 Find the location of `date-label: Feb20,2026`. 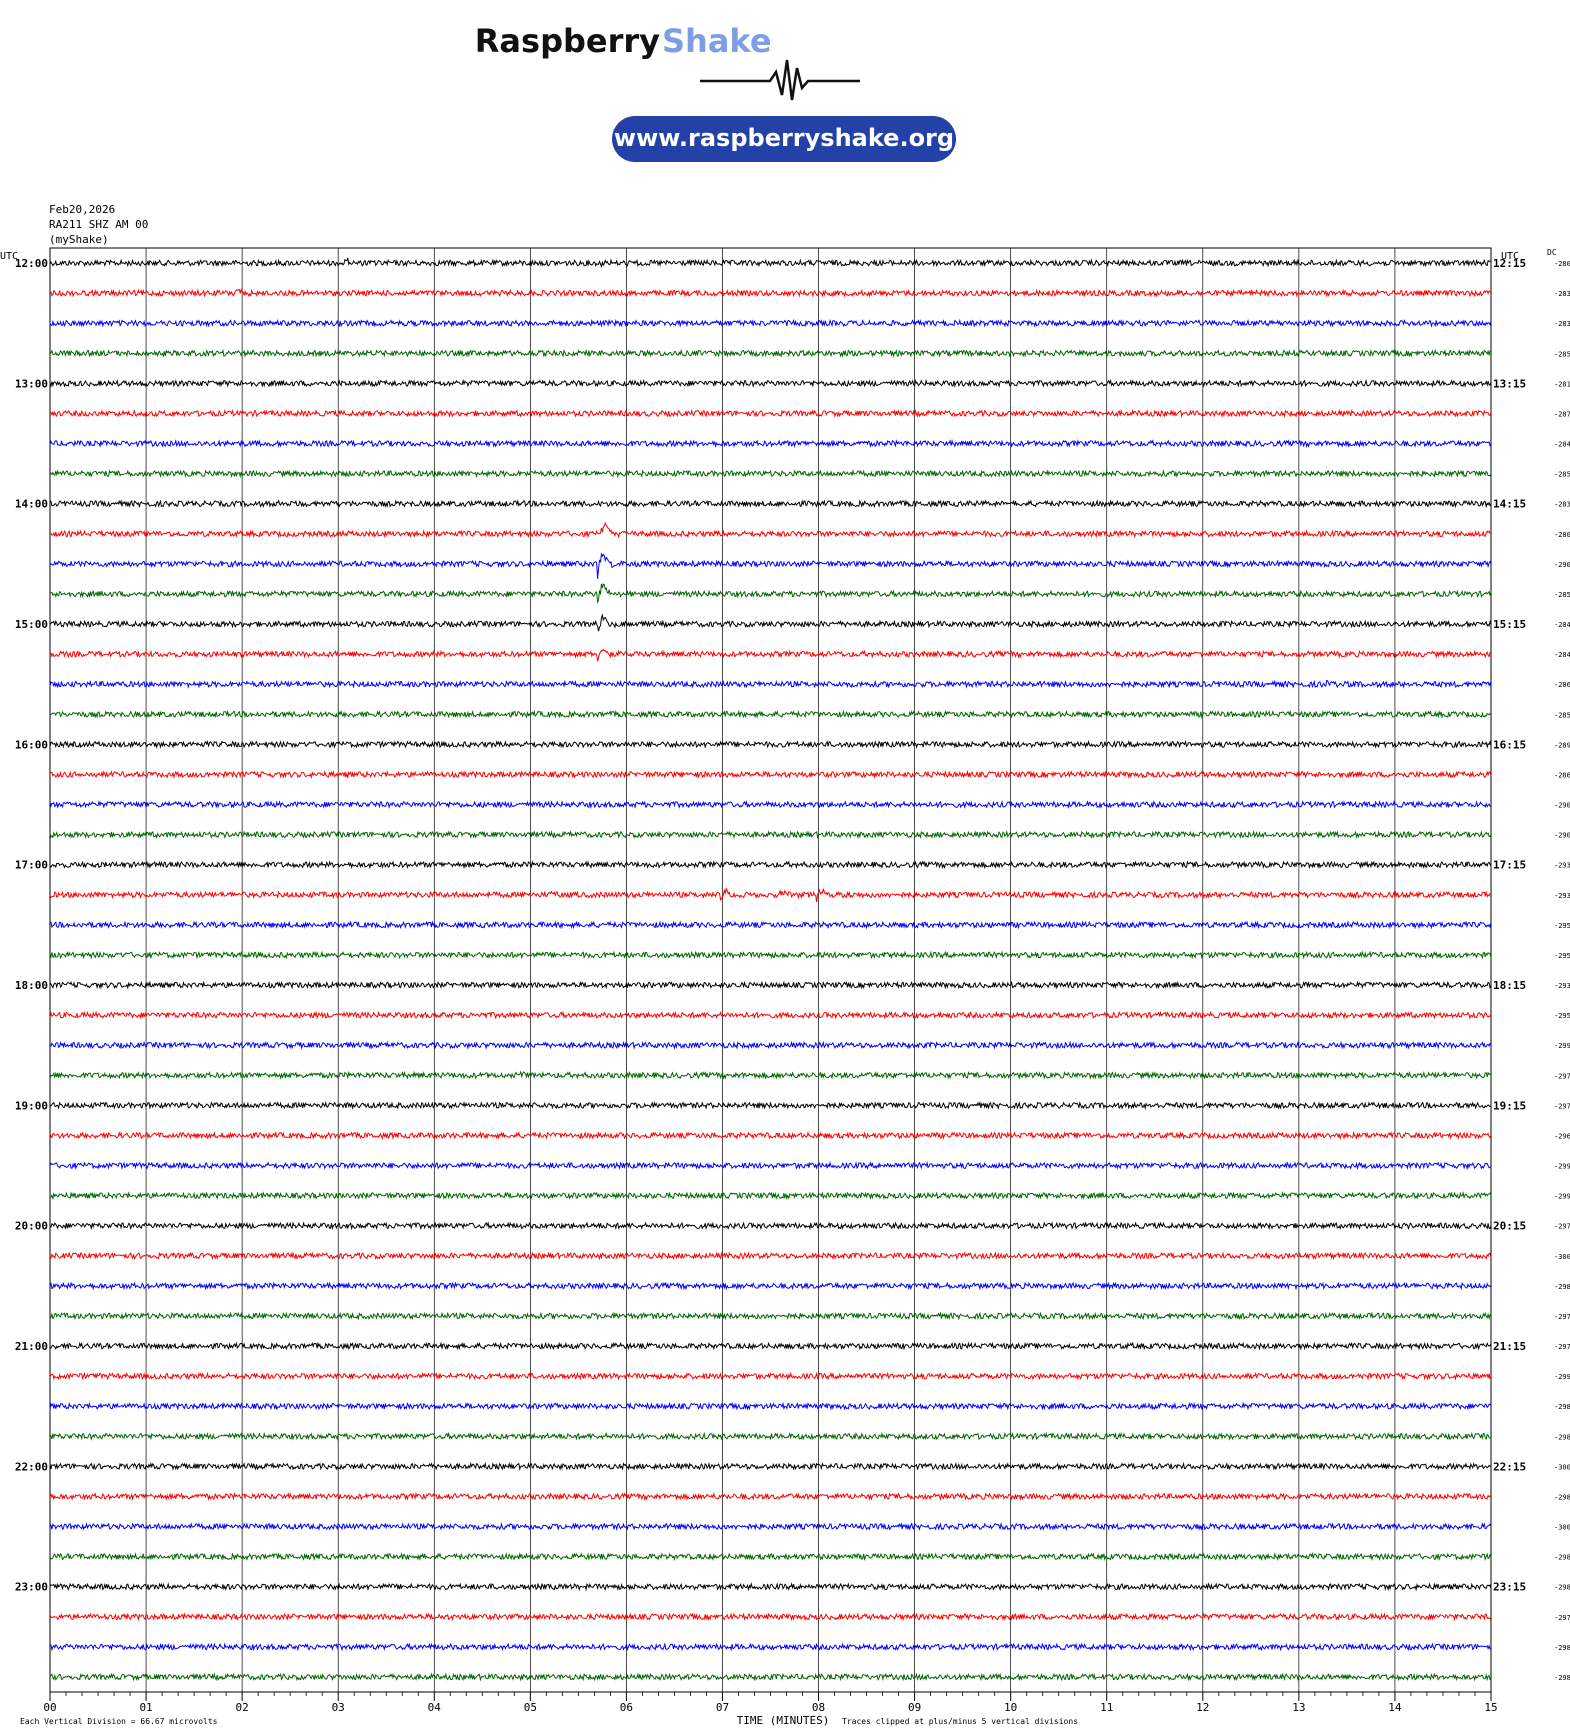

date-label: Feb20,2026 is located at coordinates (82, 209).